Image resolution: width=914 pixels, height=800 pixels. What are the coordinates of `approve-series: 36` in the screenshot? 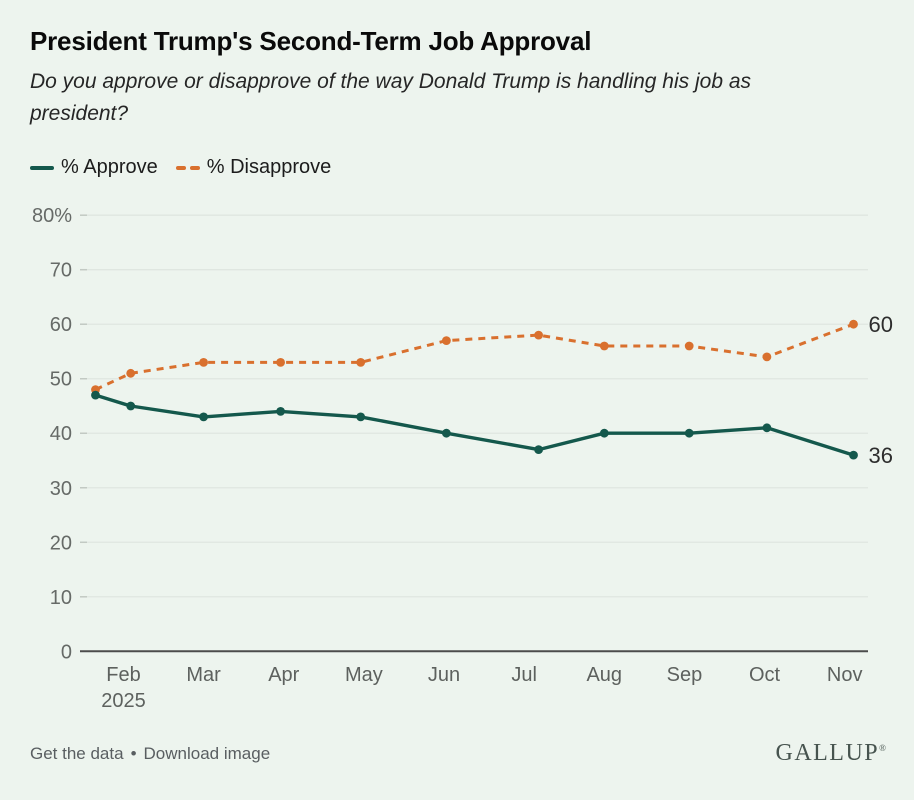 It's located at (492, 429).